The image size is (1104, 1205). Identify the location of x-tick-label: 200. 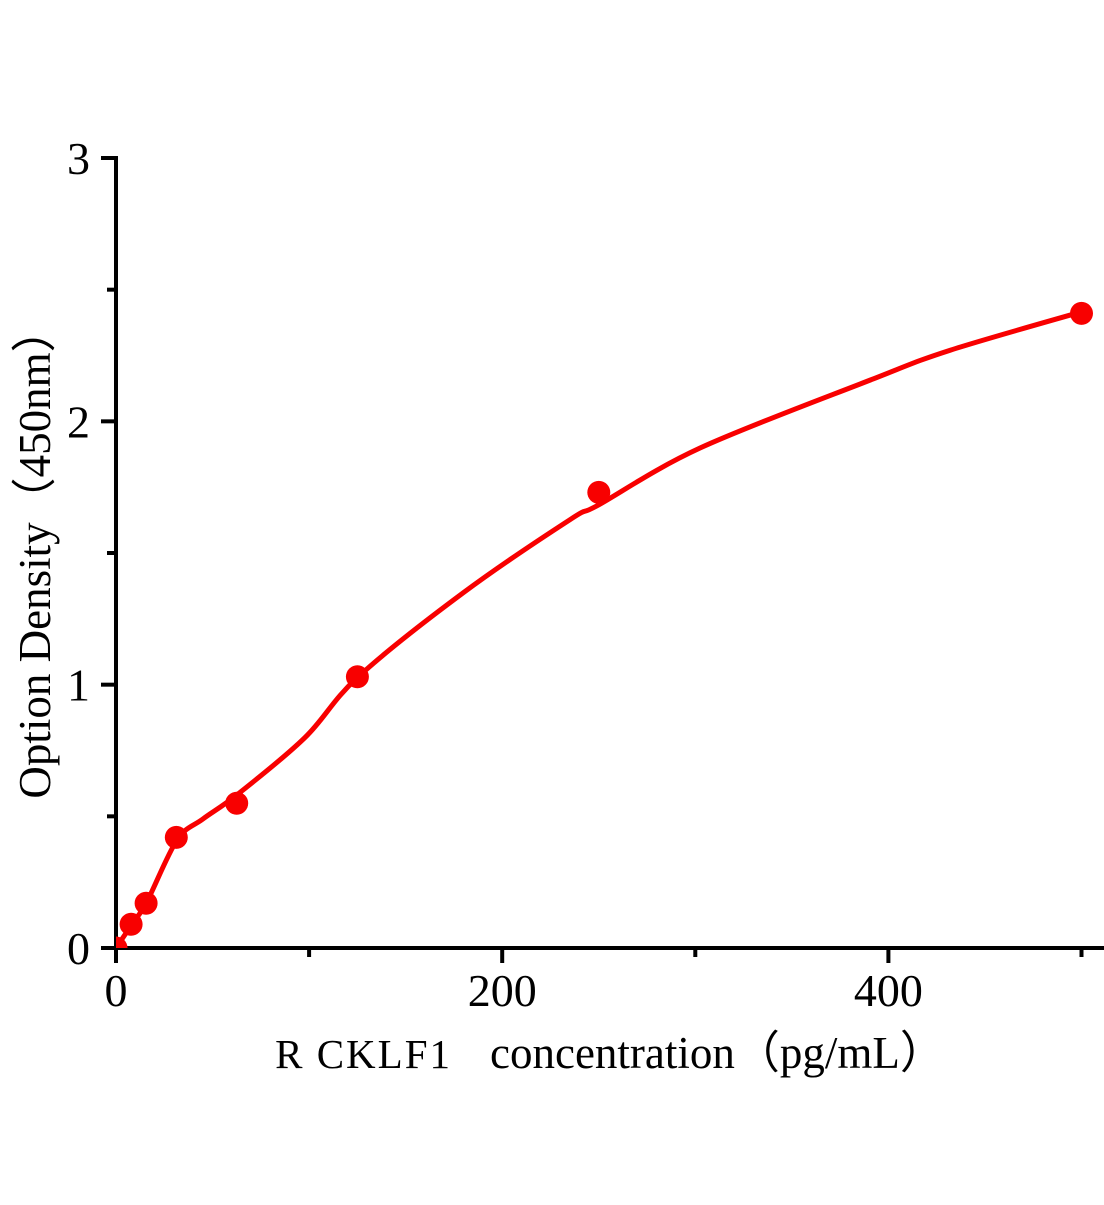
(502, 990).